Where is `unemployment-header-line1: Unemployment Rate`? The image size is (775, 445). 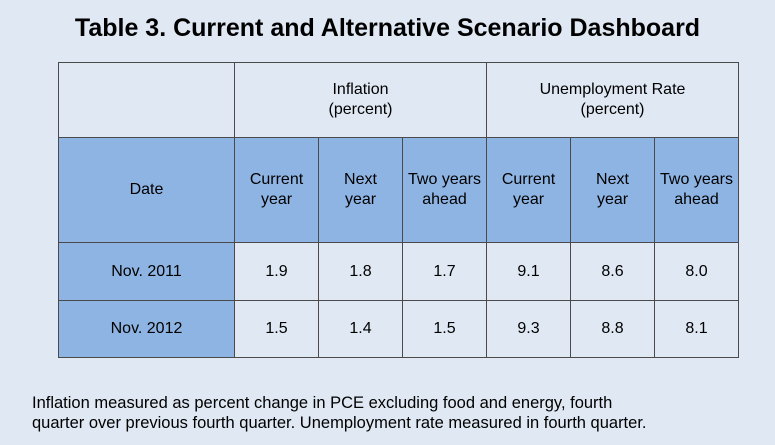 unemployment-header-line1: Unemployment Rate is located at coordinates (612, 89).